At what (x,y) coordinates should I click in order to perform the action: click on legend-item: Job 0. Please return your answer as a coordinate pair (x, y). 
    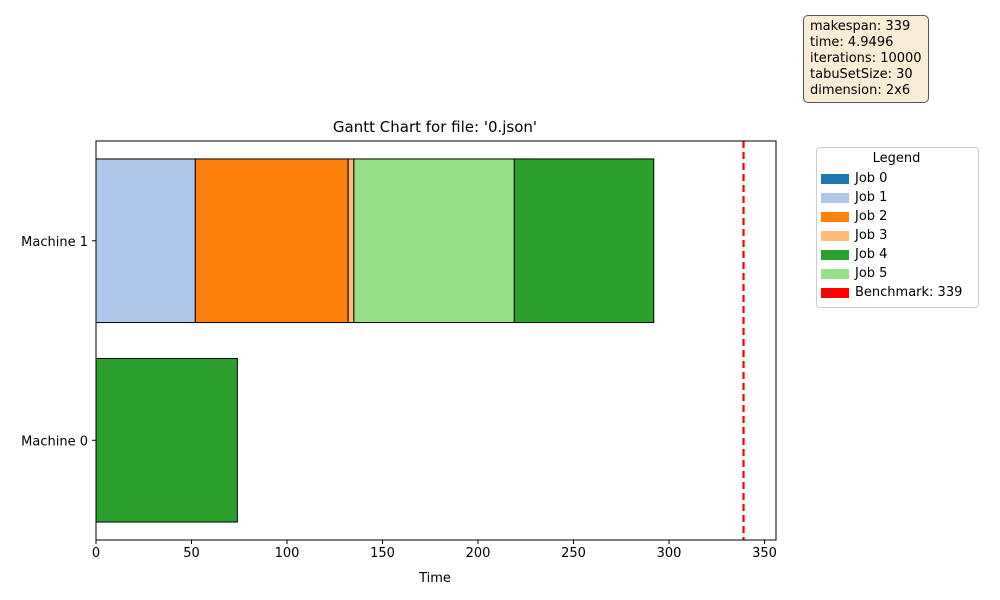
    Looking at the image, I should click on (896, 178).